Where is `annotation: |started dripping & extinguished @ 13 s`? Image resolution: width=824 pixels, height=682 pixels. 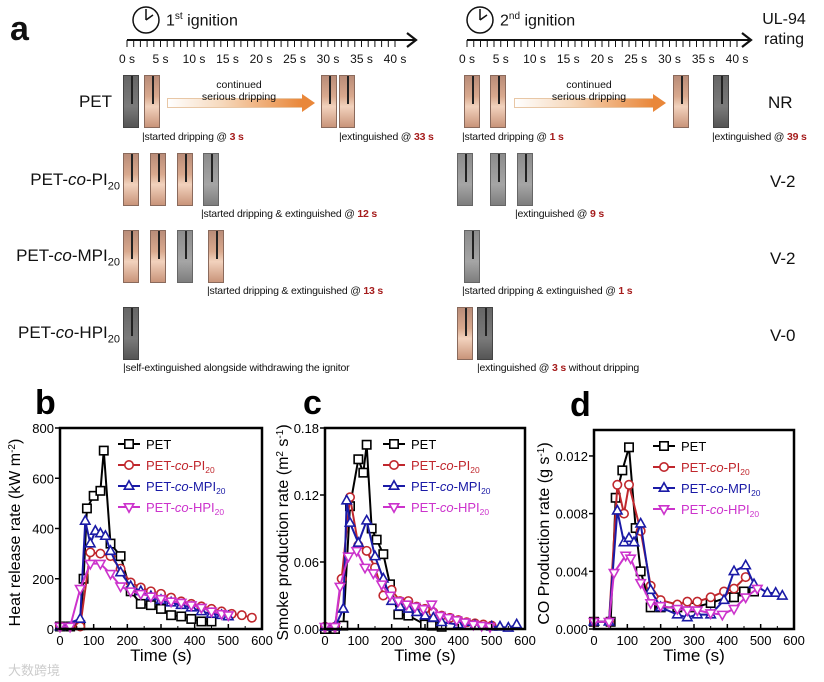 annotation: |started dripping & extinguished @ 13 s is located at coordinates (295, 291).